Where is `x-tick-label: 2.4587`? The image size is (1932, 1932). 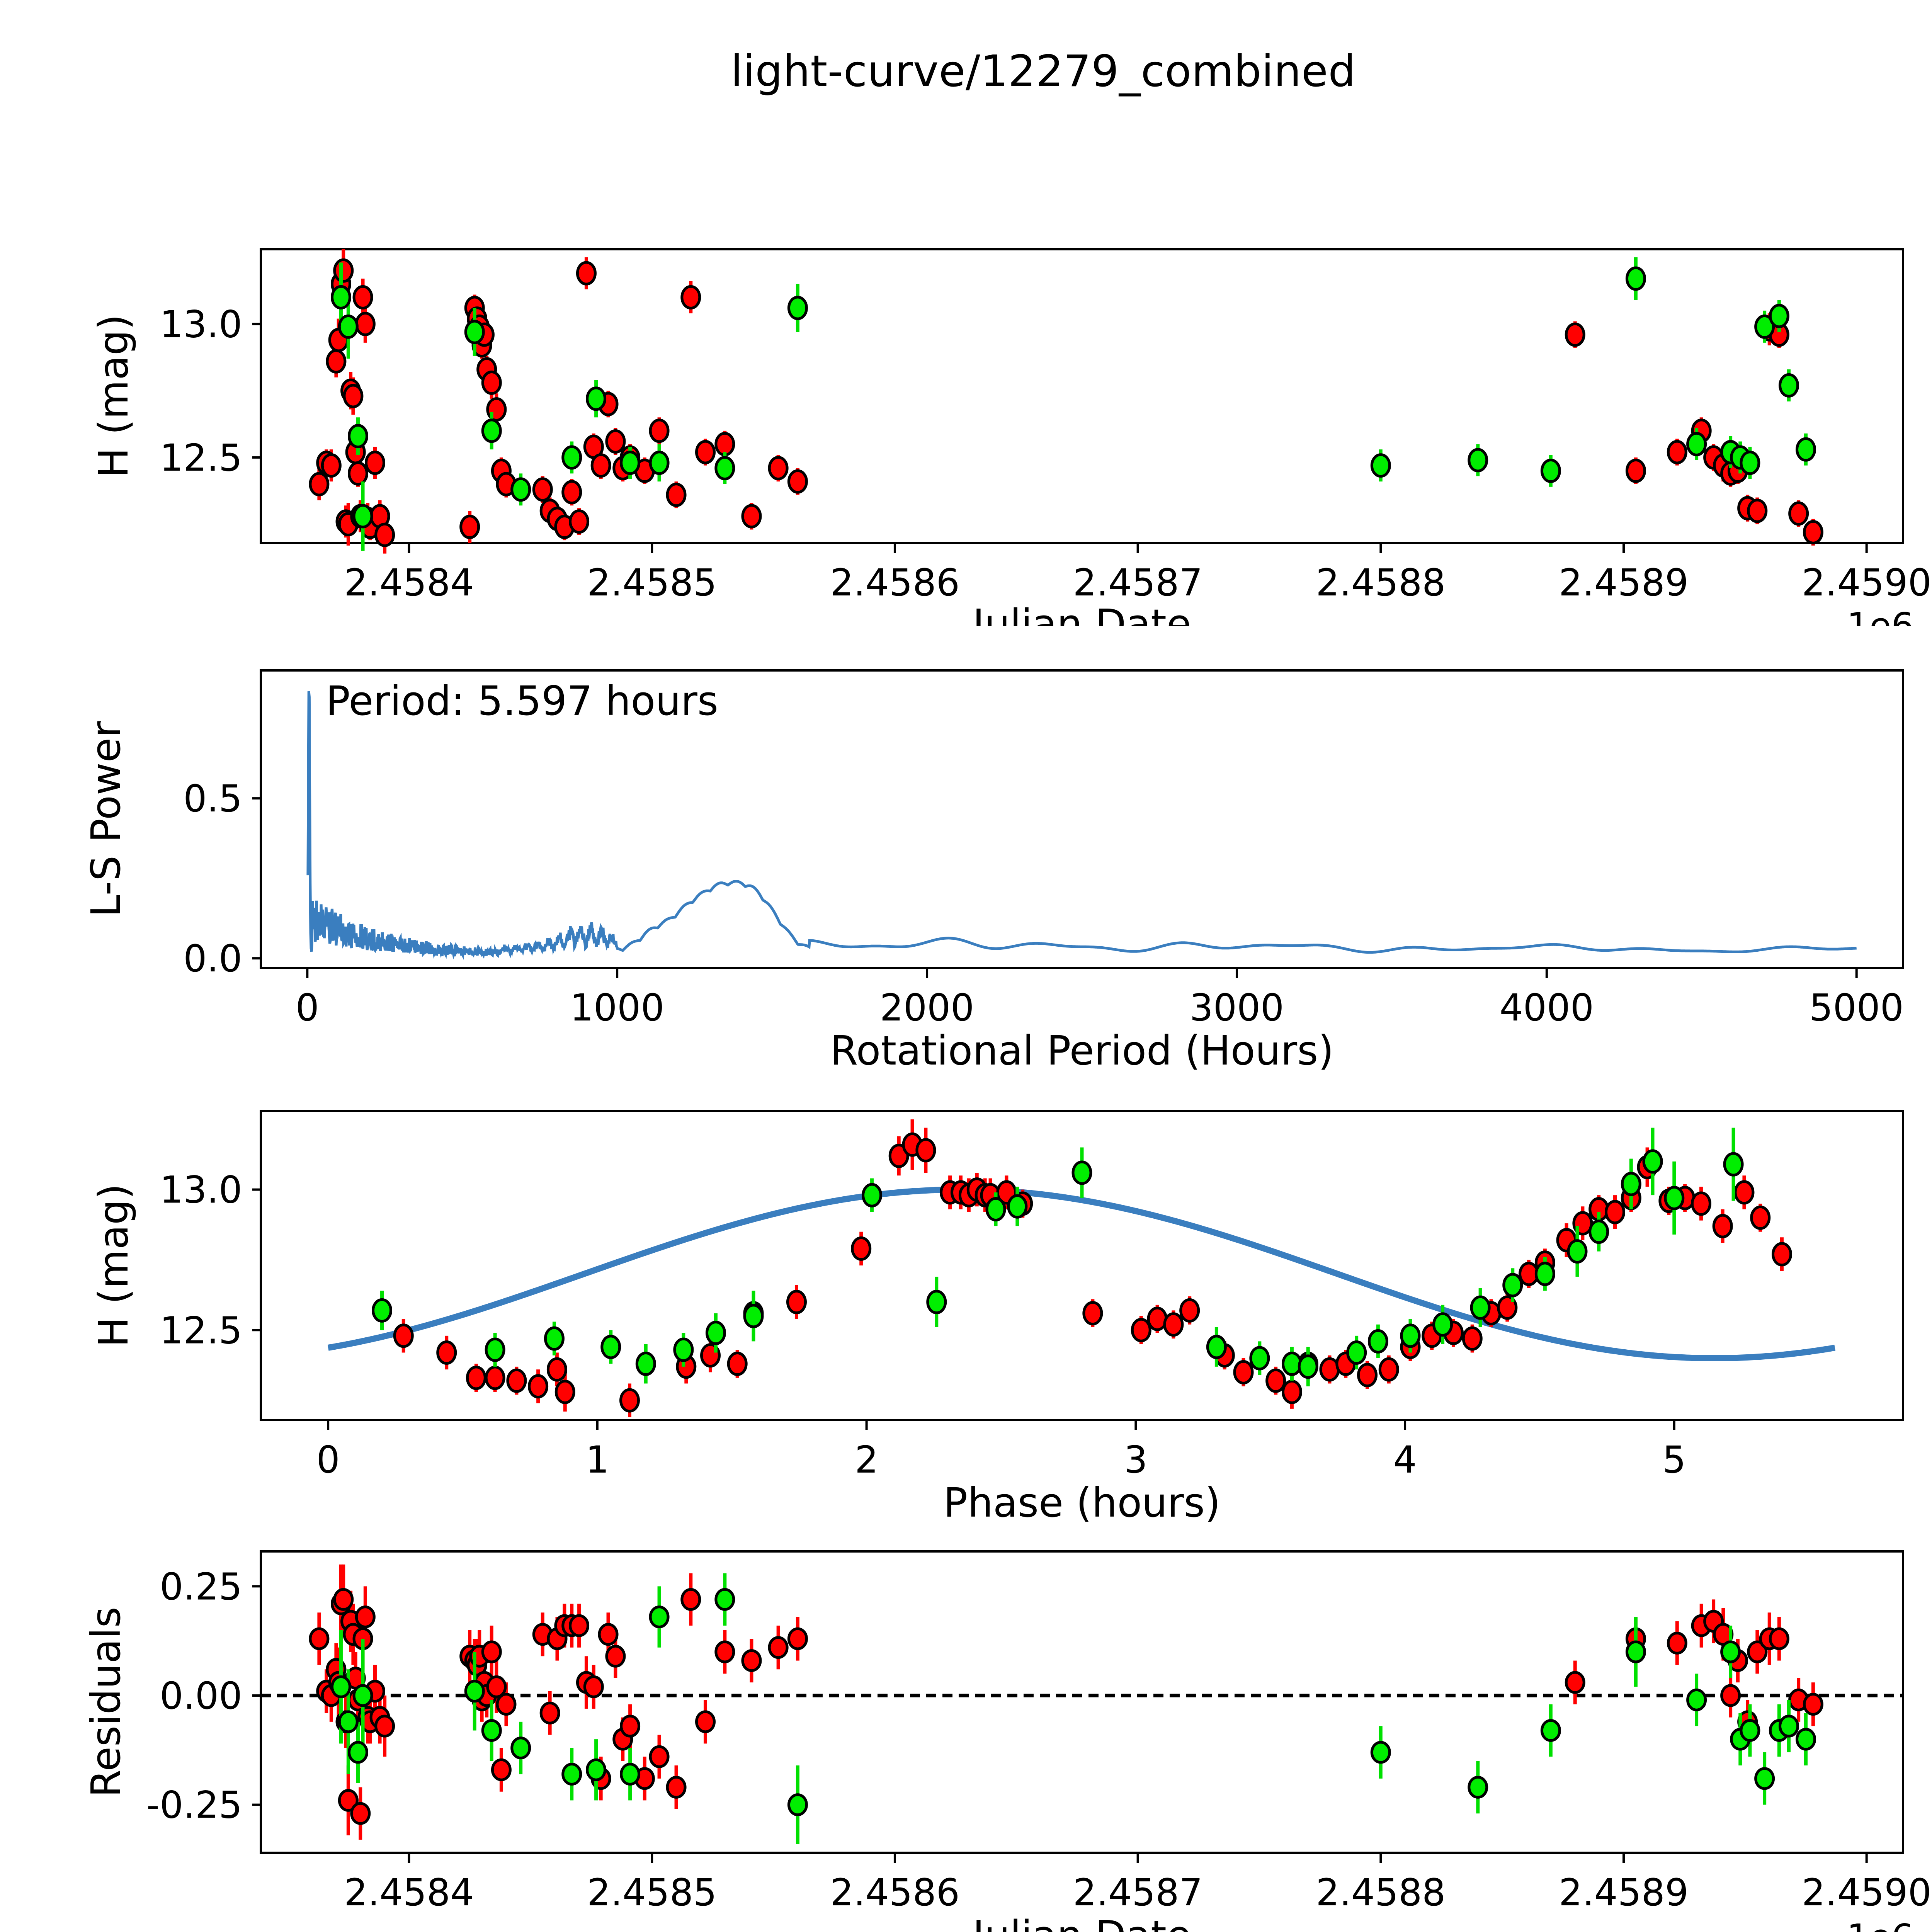 x-tick-label: 2.4587 is located at coordinates (1138, 582).